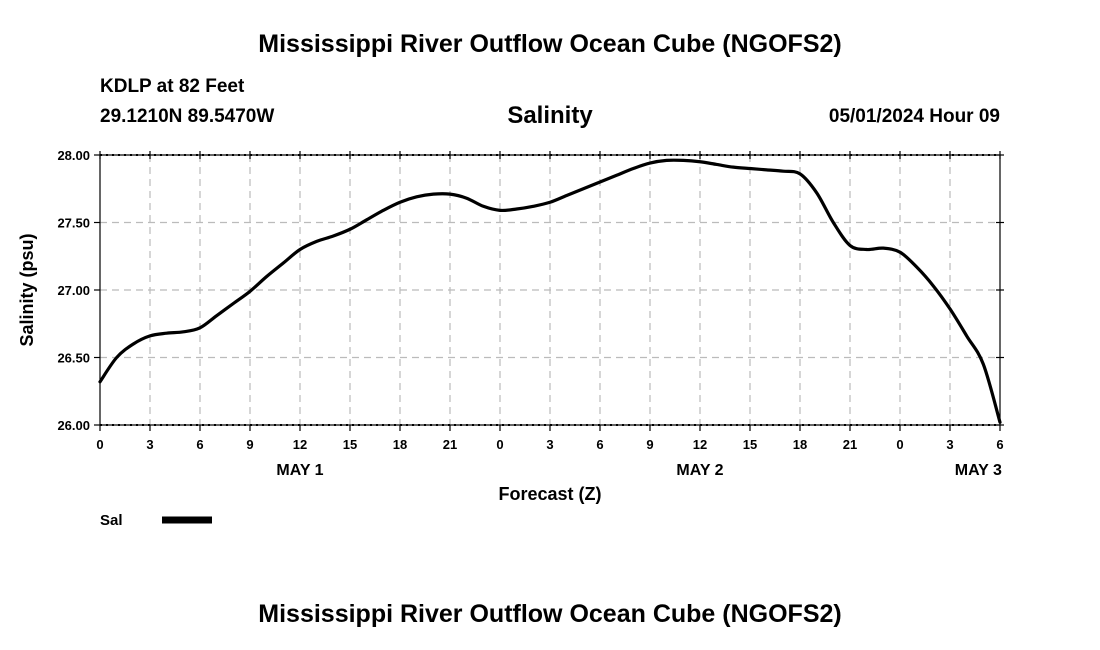 Image resolution: width=1100 pixels, height=650 pixels. What do you see at coordinates (73, 155) in the screenshot?
I see `y-tick-label: 28.00` at bounding box center [73, 155].